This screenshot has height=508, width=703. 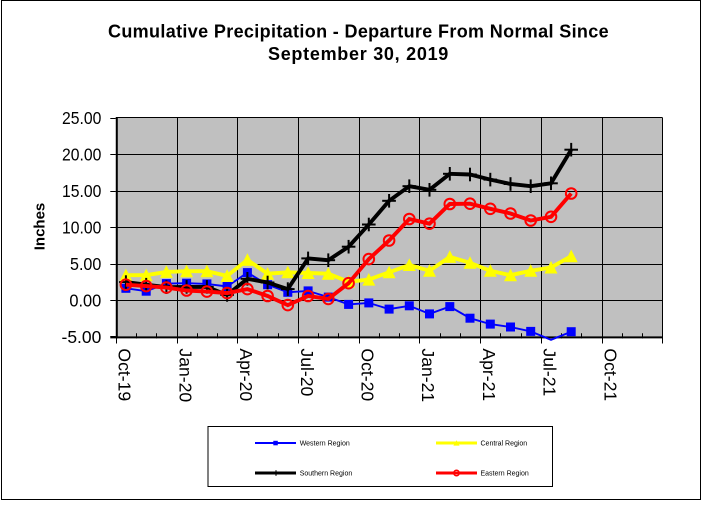 I want to click on svg-text: Apr-21, so click(x=489, y=374).